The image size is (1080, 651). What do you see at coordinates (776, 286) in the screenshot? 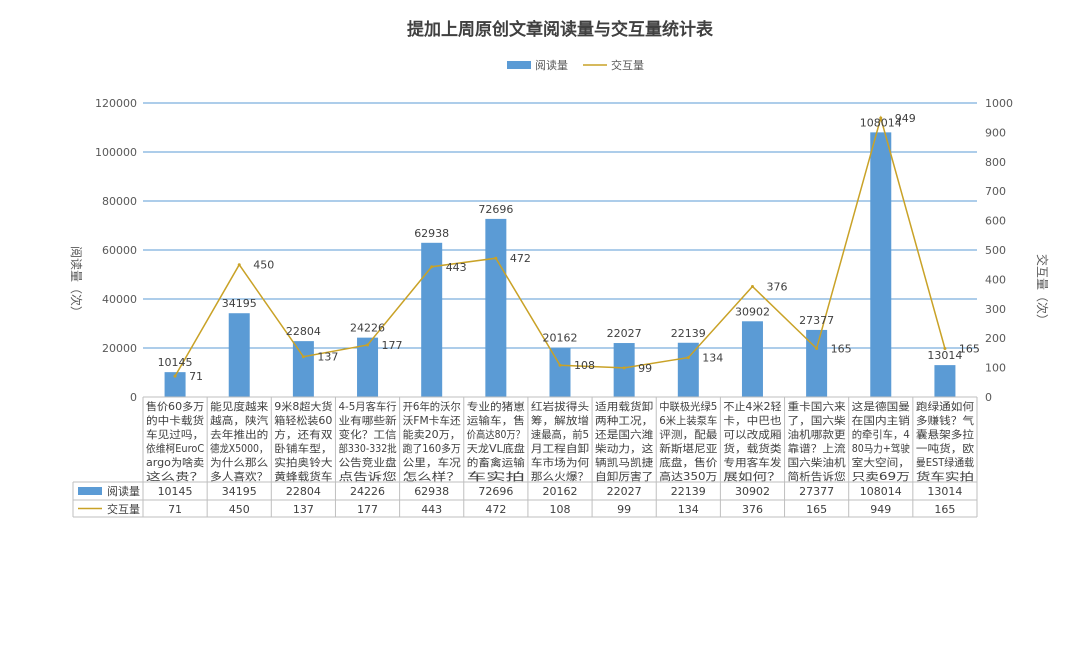
I see `line-data-label: 376` at bounding box center [776, 286].